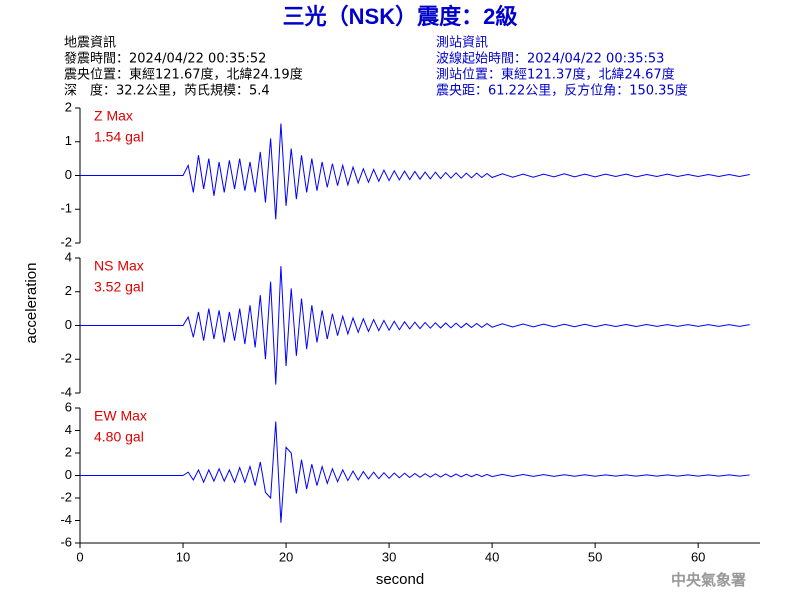 This screenshot has height=600, width=800. I want to click on info-text: 測站資訊, so click(462, 43).